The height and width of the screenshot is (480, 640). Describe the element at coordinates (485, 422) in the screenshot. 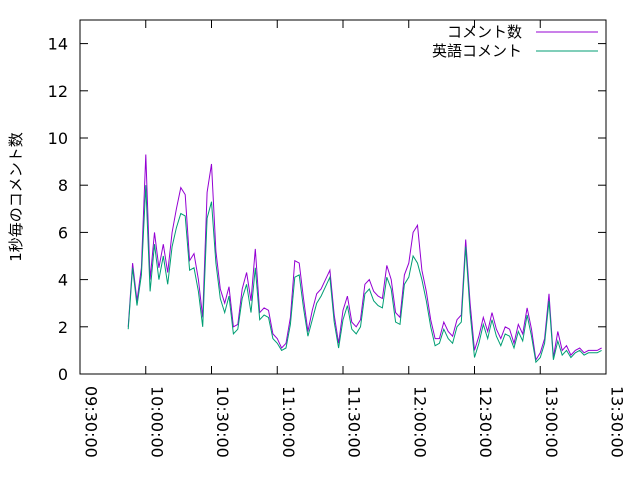

I see `x-tick-label: 12:30:00` at that location.